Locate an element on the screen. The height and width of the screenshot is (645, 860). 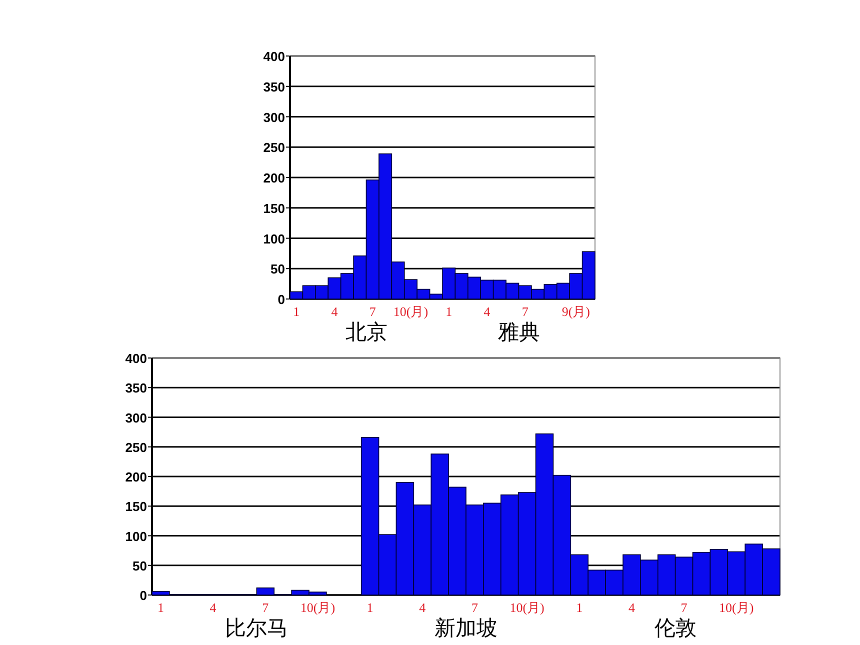
series-label: 新加坡 is located at coordinates (466, 628).